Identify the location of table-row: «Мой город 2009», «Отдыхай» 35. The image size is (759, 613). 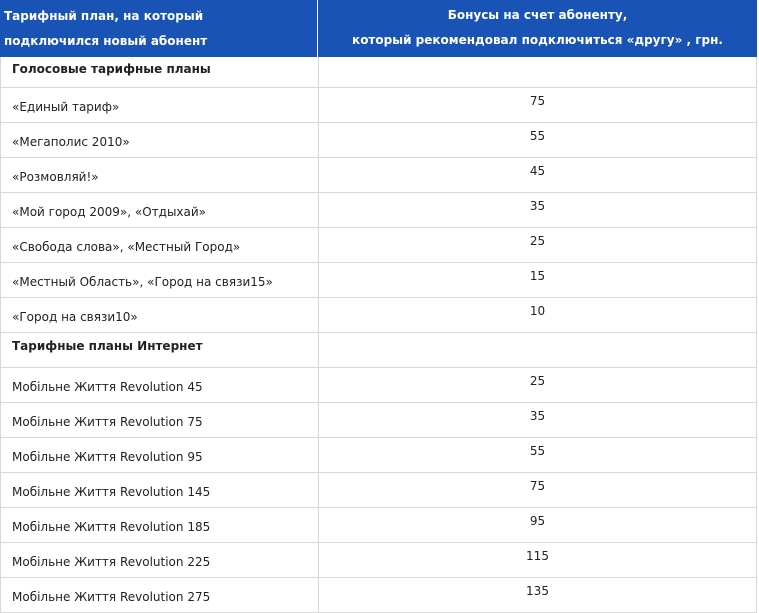
(378, 210).